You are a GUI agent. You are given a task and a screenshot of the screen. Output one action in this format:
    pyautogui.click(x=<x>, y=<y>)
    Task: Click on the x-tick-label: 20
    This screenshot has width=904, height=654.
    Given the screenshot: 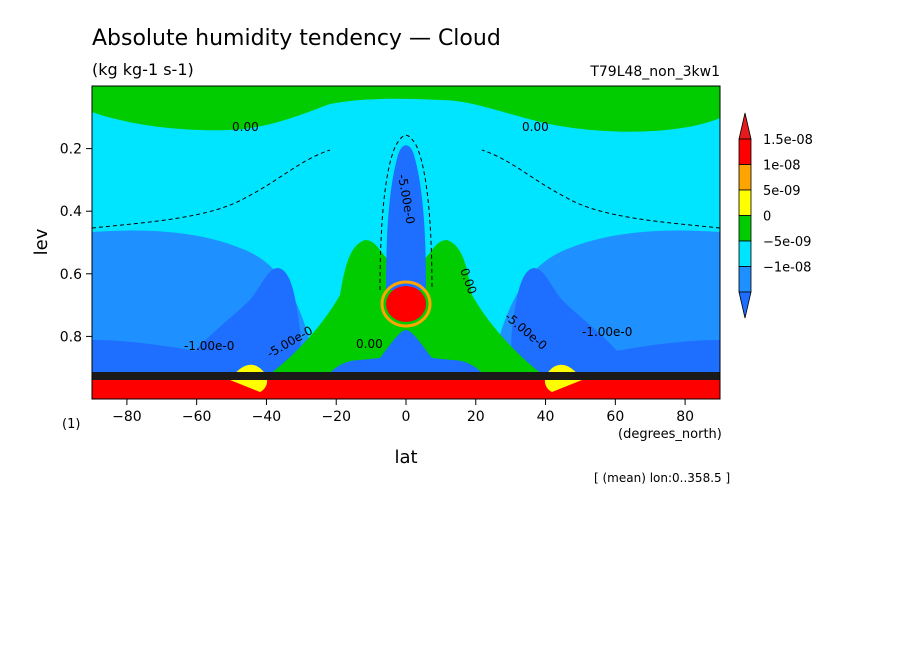 What is the action you would take?
    pyautogui.click(x=476, y=417)
    